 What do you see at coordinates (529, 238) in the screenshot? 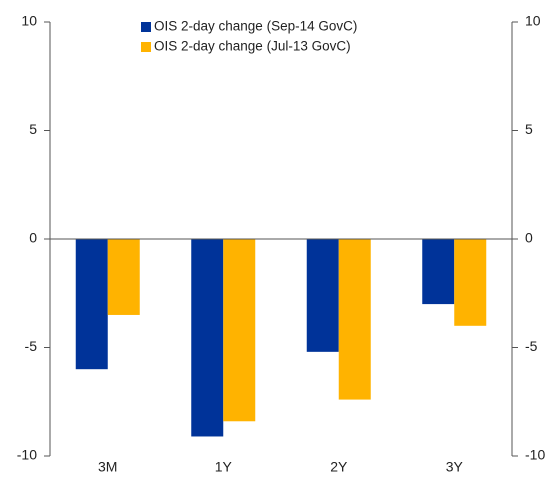
I see `y2-tick-label: 0` at bounding box center [529, 238].